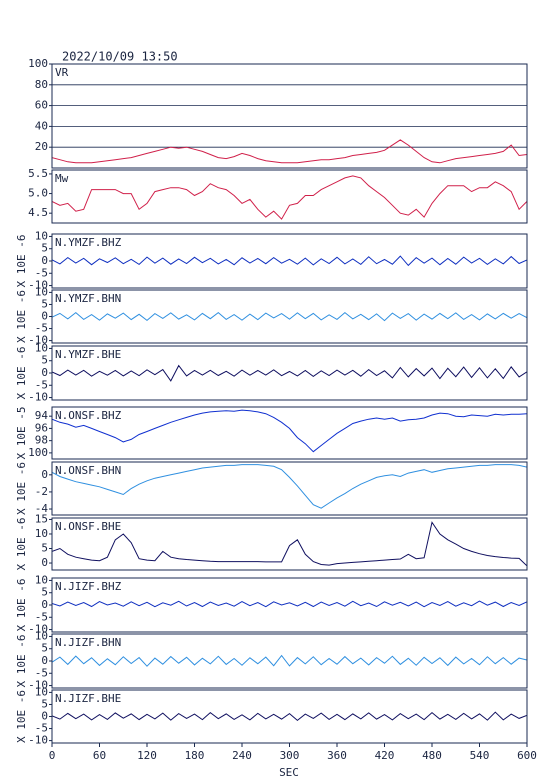 The width and height of the screenshot is (554, 781). Describe the element at coordinates (432, 755) in the screenshot. I see `x-tick-label: 480` at that location.